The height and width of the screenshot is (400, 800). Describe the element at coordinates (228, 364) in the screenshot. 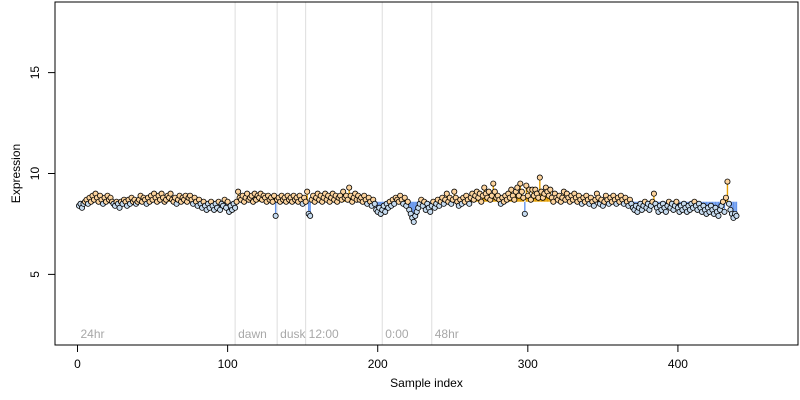

I see `x-tick-label: 100` at that location.